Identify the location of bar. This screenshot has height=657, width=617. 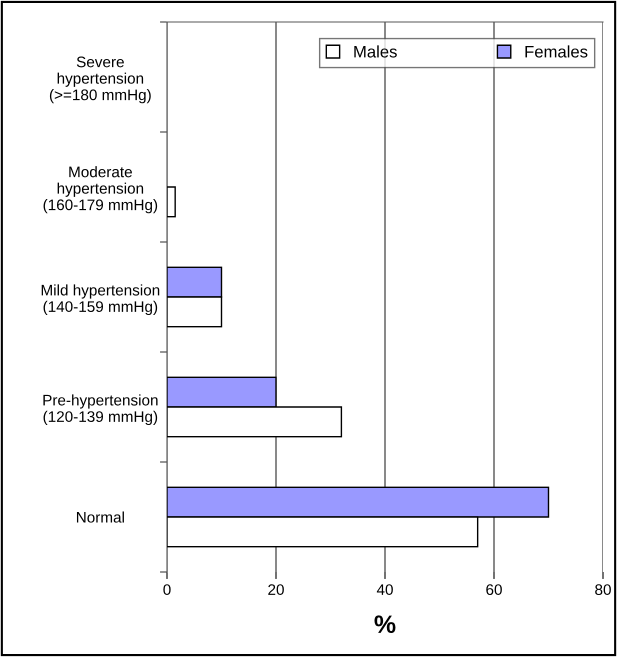
(171, 202).